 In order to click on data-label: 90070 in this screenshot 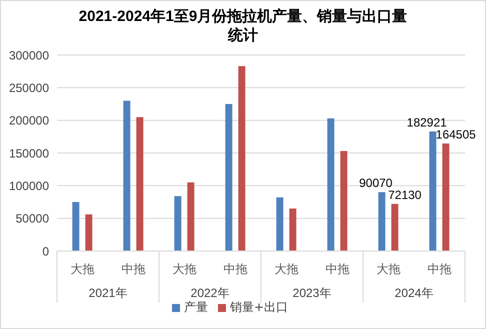, I will do `click(376, 183)`.